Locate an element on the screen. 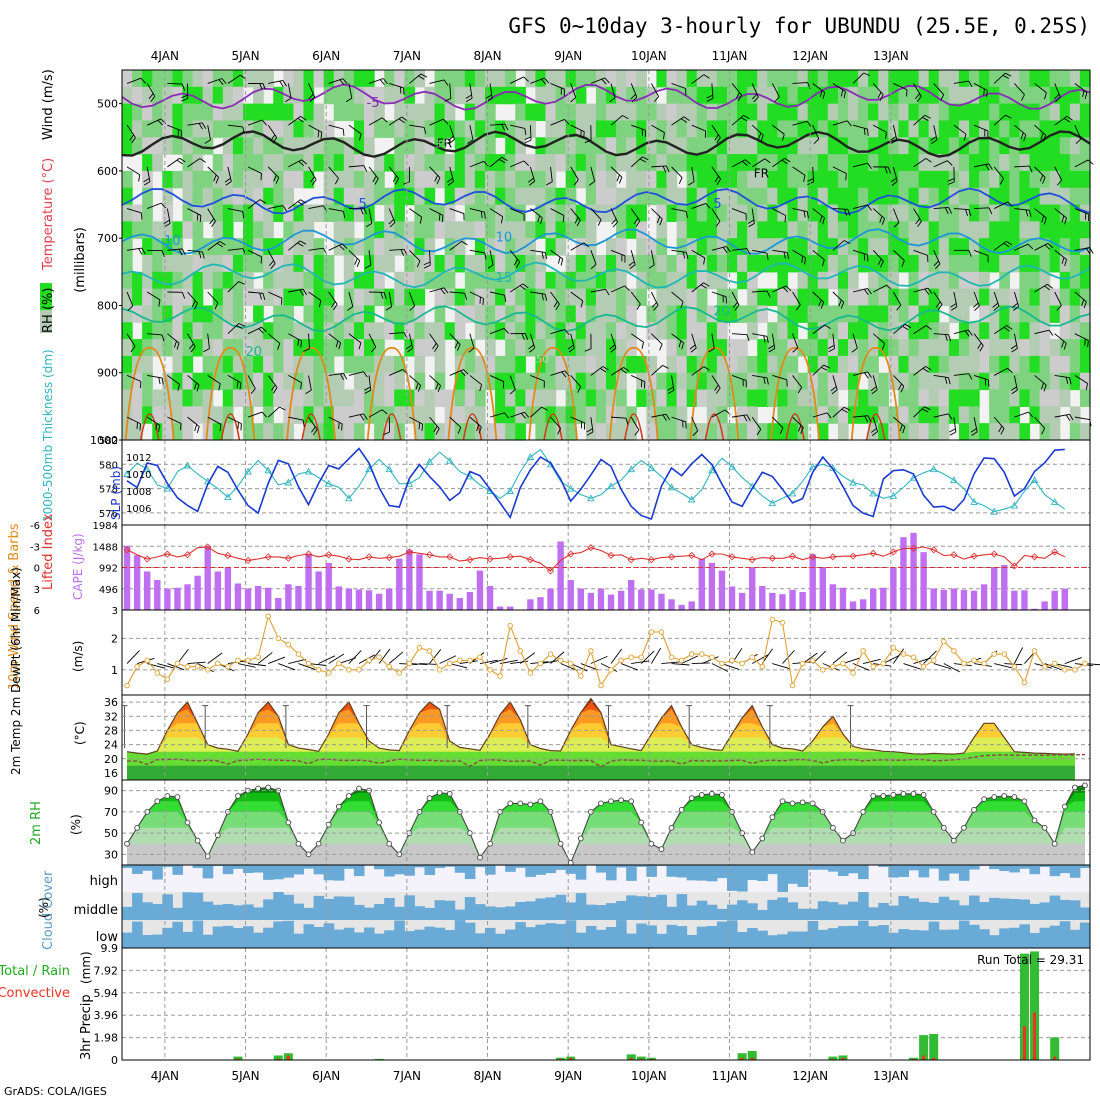 The height and width of the screenshot is (1100, 1100). date-label-top: 12JAN is located at coordinates (810, 56).